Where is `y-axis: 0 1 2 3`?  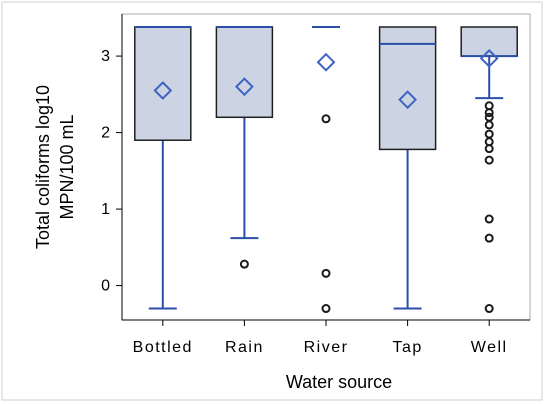
y-axis: 0 1 2 3 is located at coordinates (112, 167).